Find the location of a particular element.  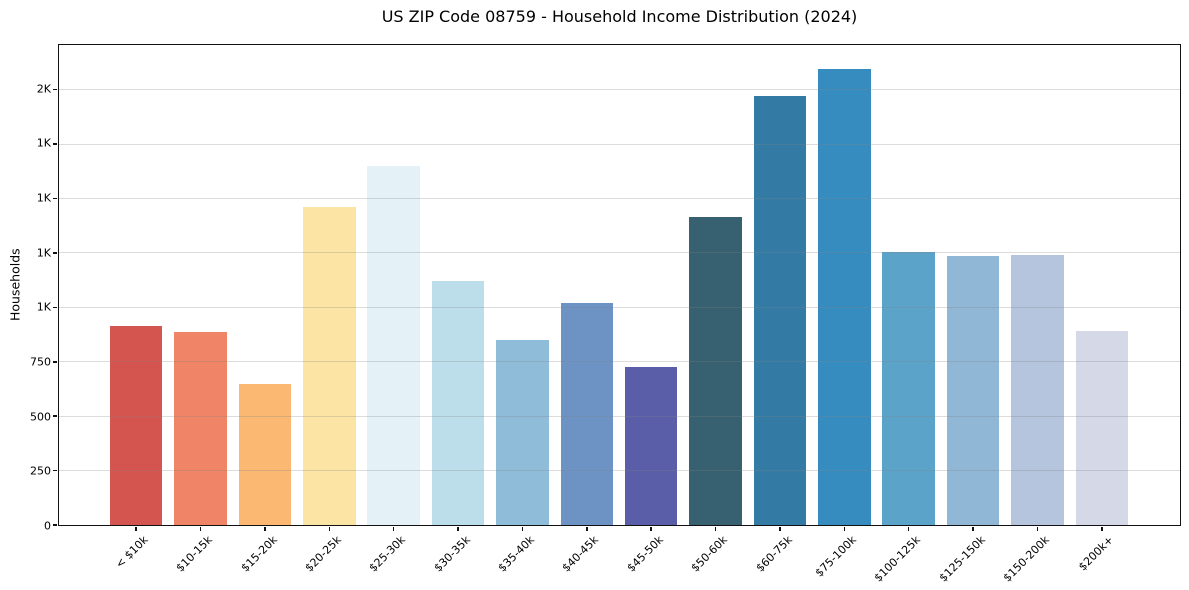

bar-slot: $50-60k is located at coordinates (715, 310).